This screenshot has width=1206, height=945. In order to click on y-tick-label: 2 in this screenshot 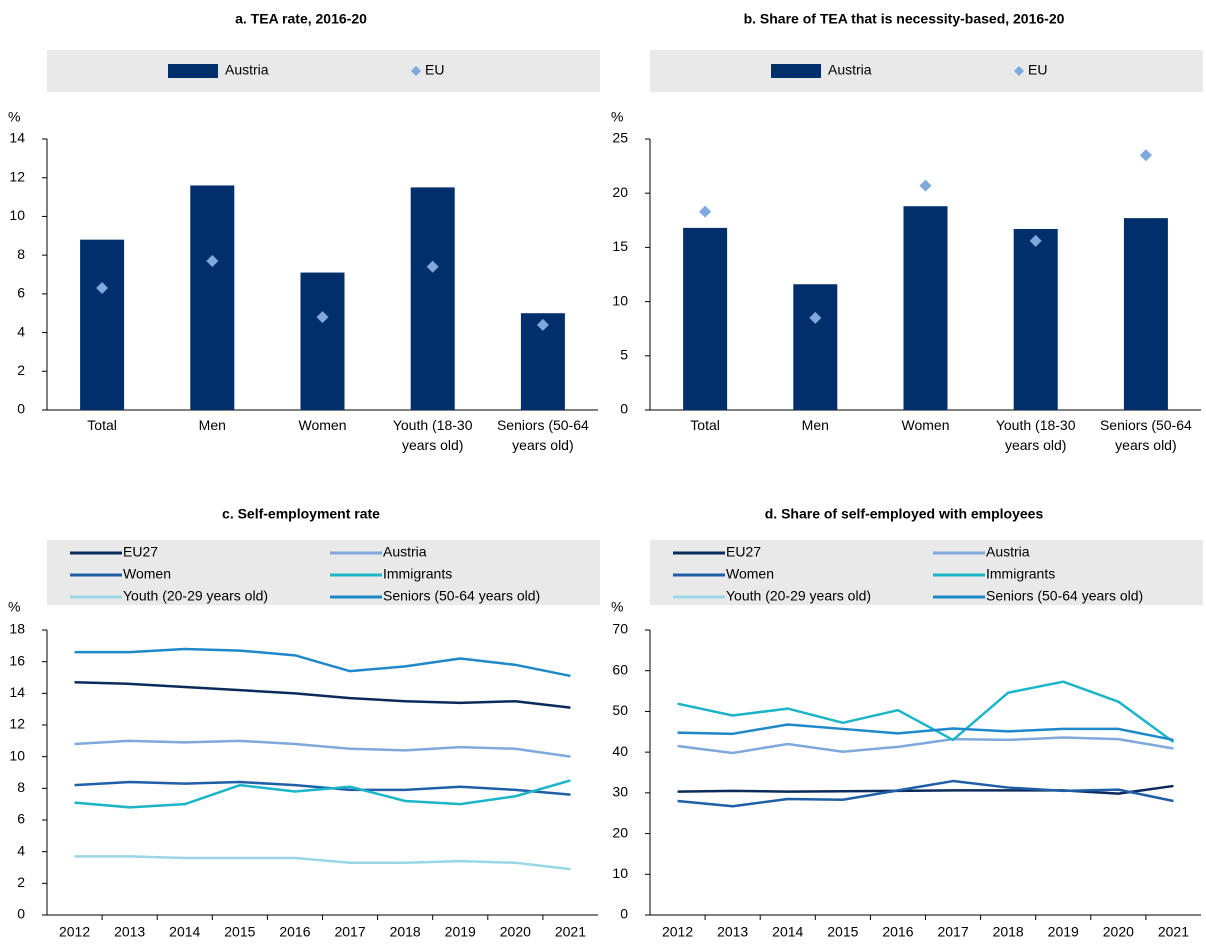, I will do `click(21, 370)`.